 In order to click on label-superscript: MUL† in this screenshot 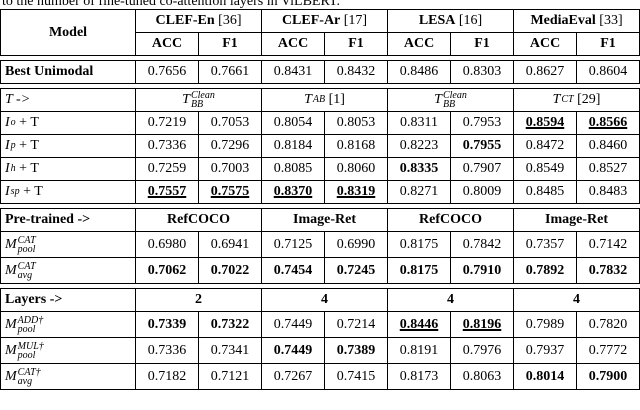, I will do `click(30, 346)`.